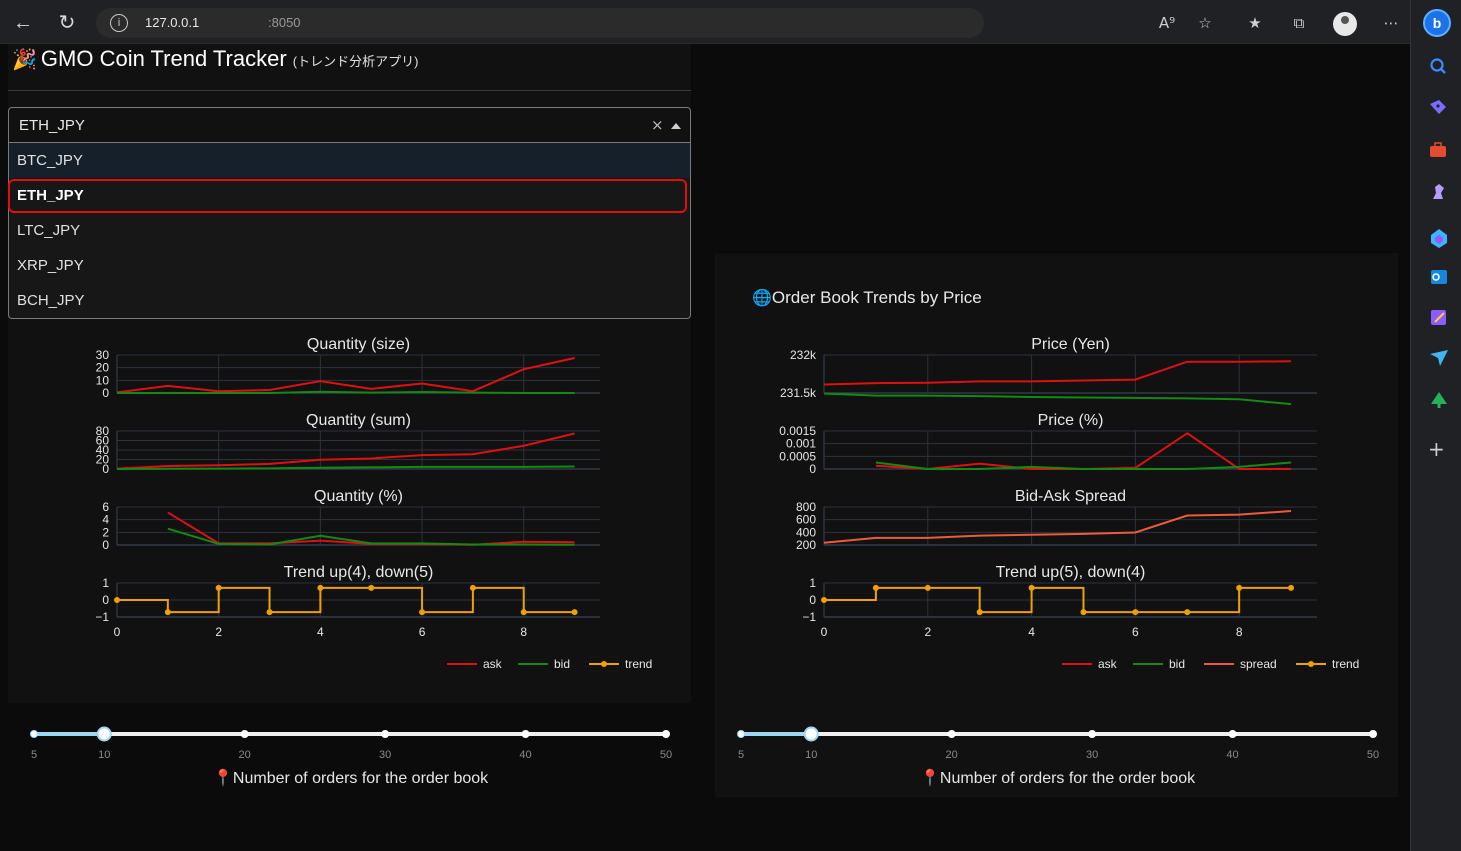  What do you see at coordinates (741, 755) in the screenshot?
I see `slider-mark-label: 5` at bounding box center [741, 755].